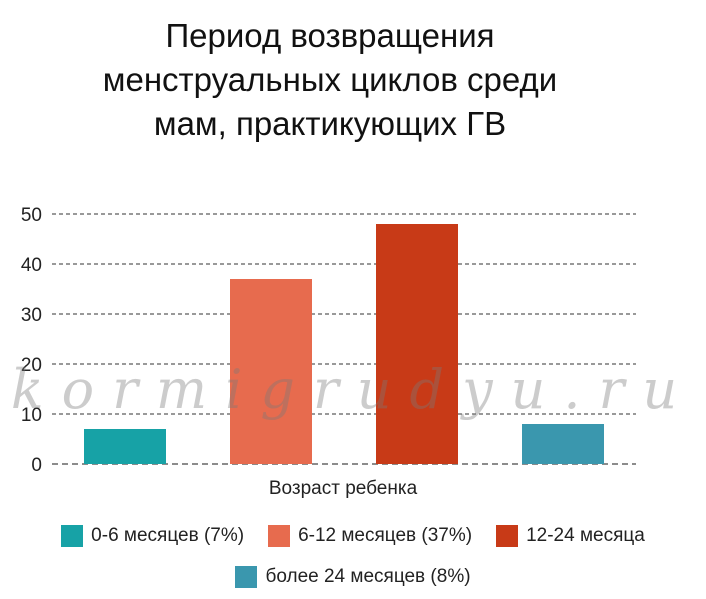 This screenshot has height=599, width=706. I want to click on legend-label: 6-12 месяцев (37%), so click(385, 535).